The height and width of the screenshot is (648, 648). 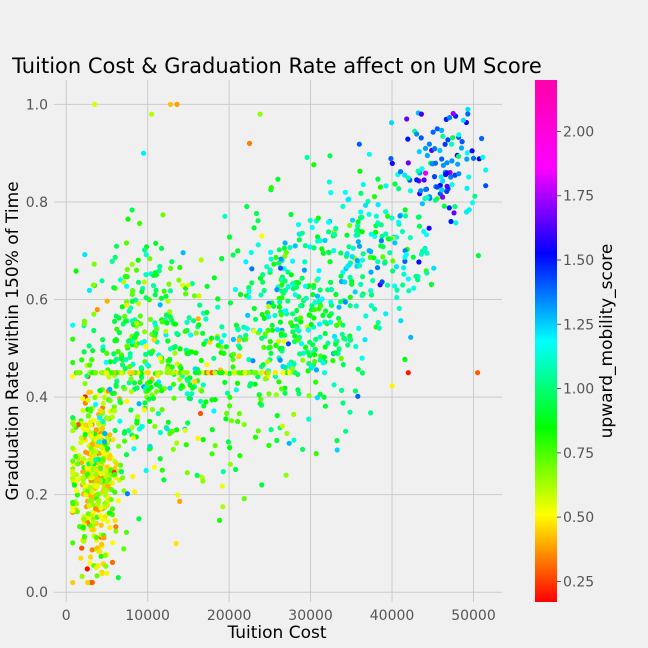 What do you see at coordinates (575, 357) in the screenshot?
I see `colorbar-ticks: 0.25 0.50 0.75 1.00 1.25 1.50 1.75 2.00` at bounding box center [575, 357].